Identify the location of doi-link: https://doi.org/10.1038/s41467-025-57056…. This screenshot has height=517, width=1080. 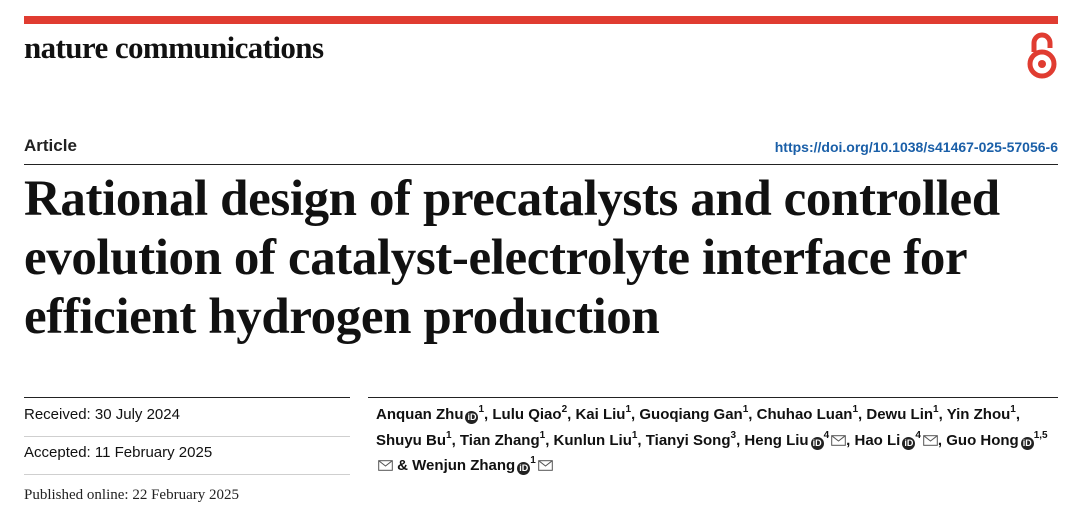
(916, 147).